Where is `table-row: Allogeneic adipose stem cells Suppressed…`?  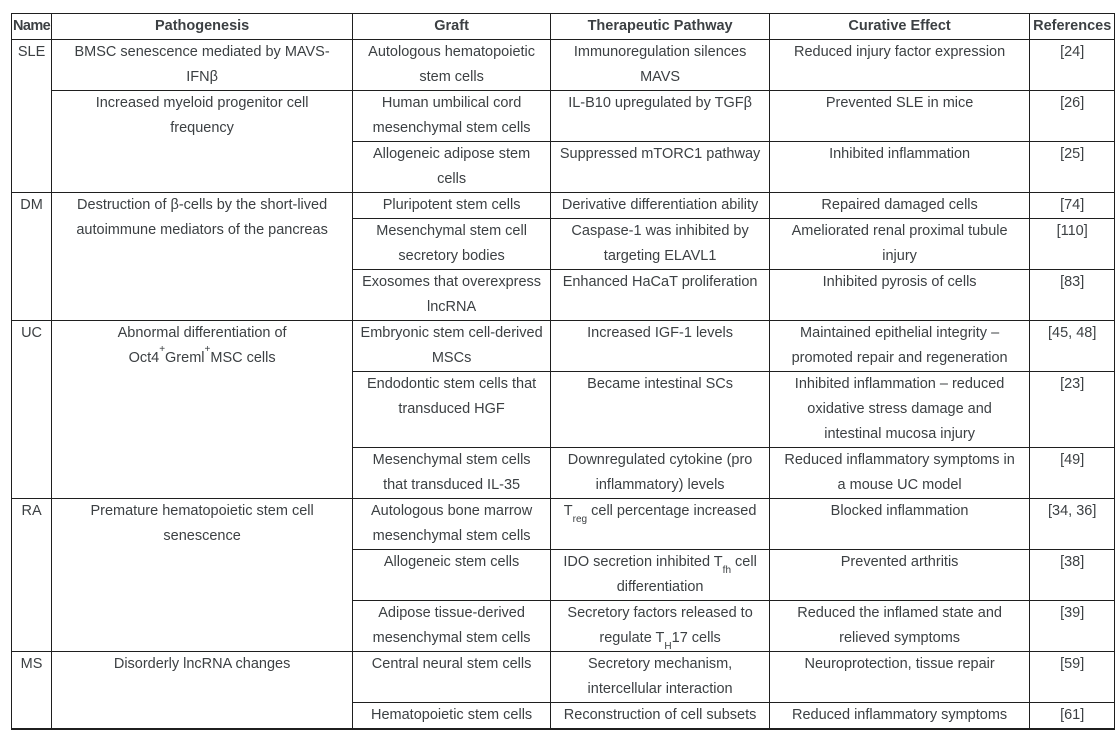 table-row: Allogeneic adipose stem cells Suppressed… is located at coordinates (564, 167).